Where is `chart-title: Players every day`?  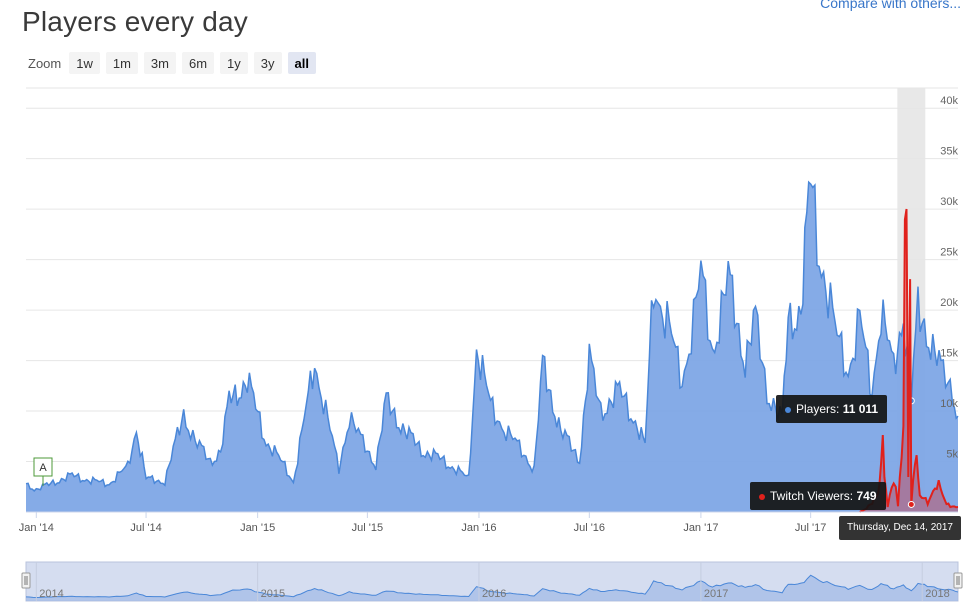 chart-title: Players every day is located at coordinates (135, 21).